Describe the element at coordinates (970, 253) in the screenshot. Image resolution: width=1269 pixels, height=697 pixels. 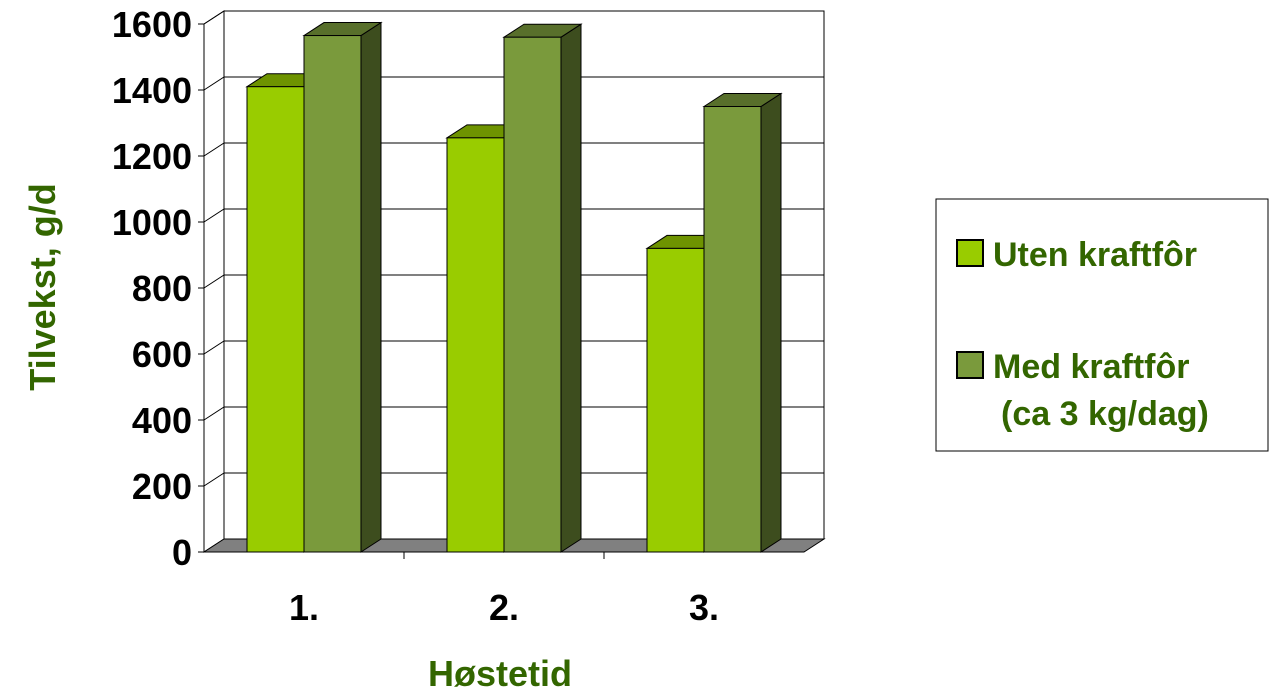
I see `legend-swatch-uten-kraftfor` at that location.